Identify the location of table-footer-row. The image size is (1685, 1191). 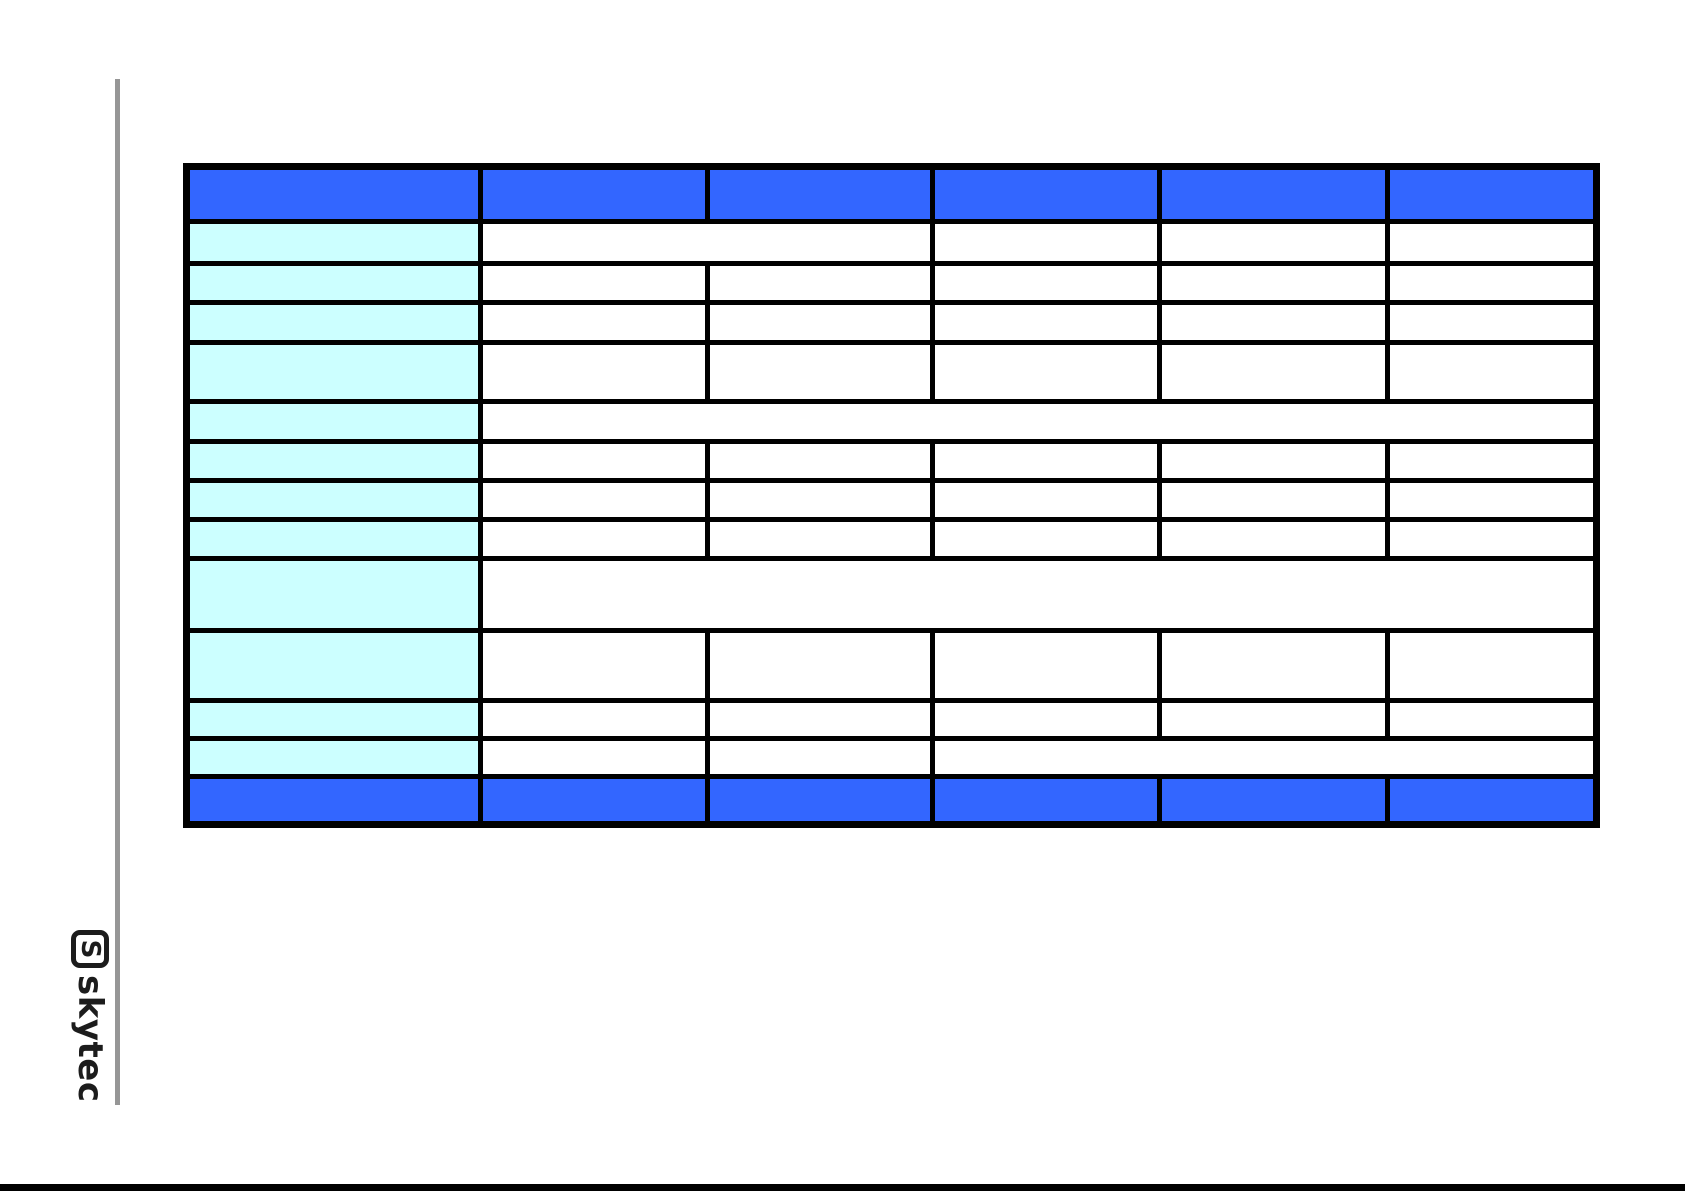
(891, 800).